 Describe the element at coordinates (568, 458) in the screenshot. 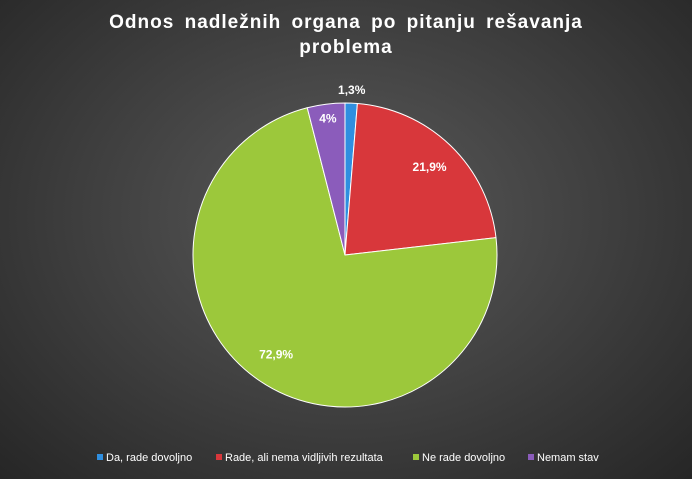

I see `legend-label: Nemam stav` at that location.